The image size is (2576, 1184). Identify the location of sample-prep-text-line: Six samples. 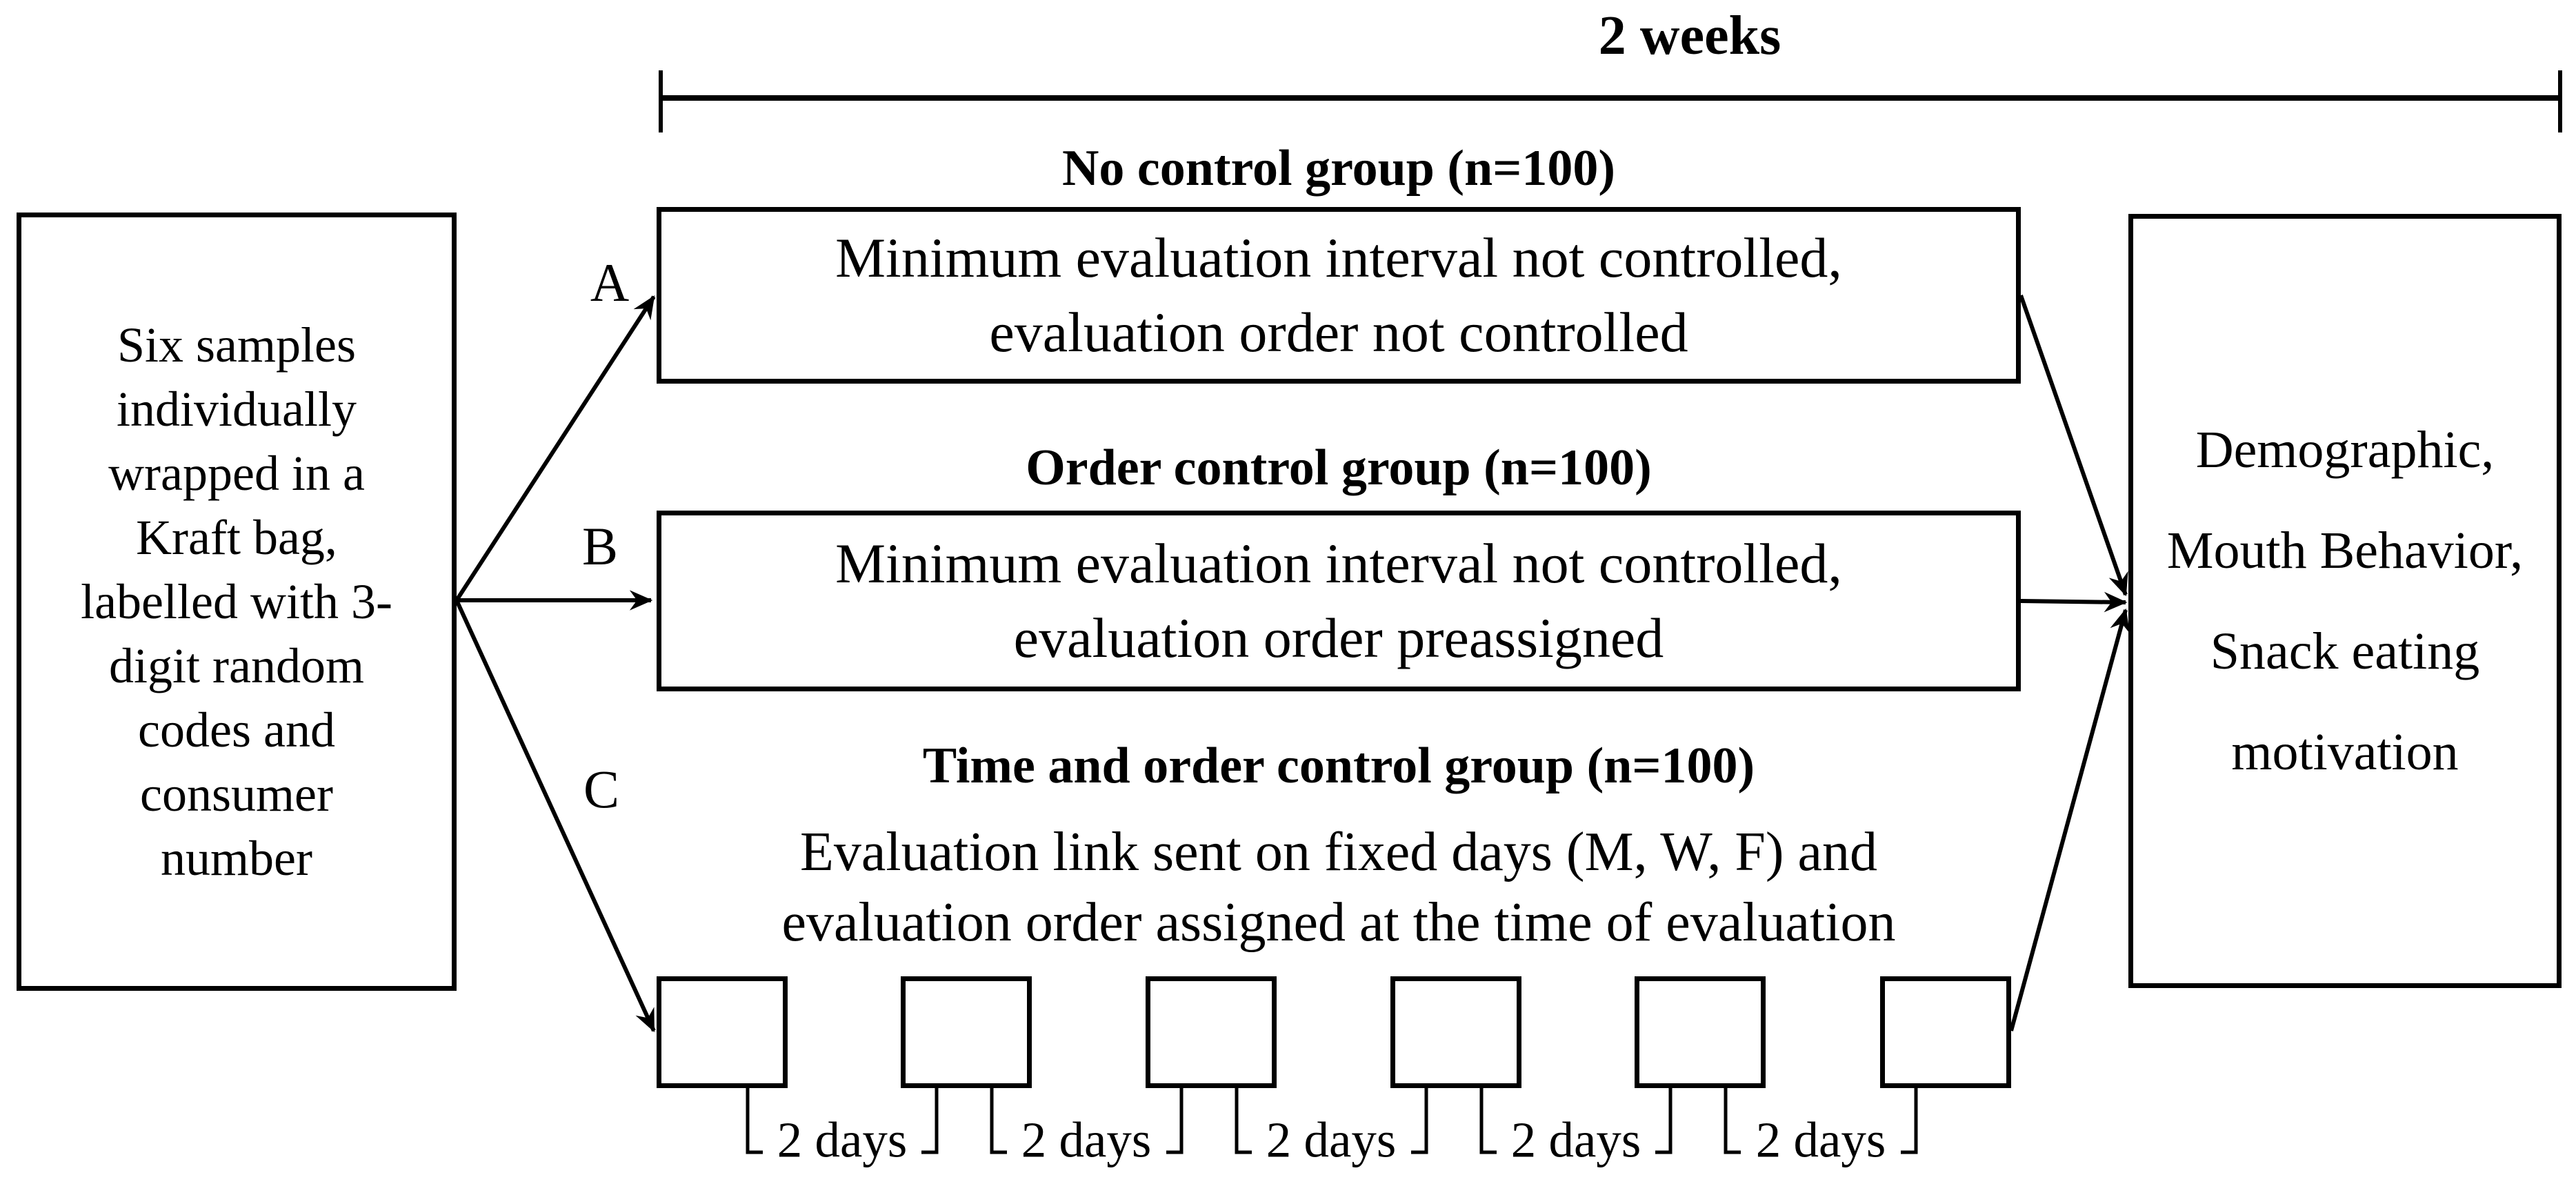
(236, 345).